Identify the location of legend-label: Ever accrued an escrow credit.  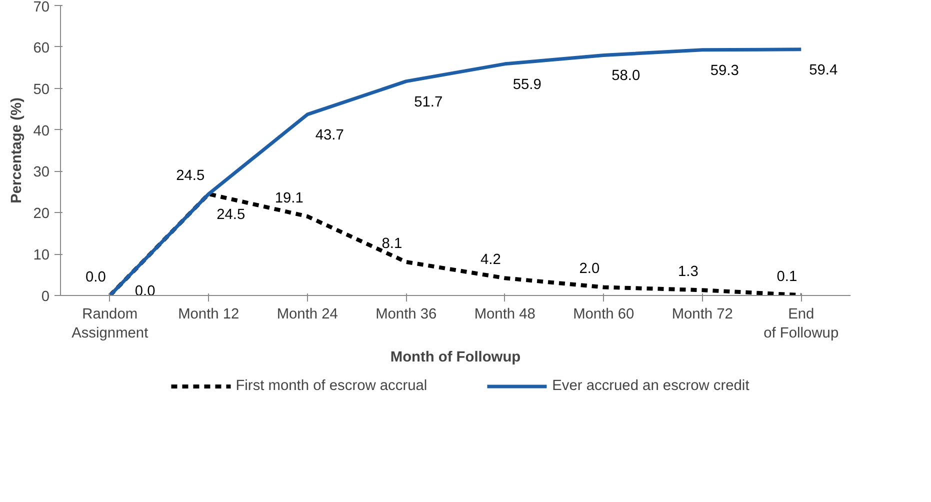
(651, 386).